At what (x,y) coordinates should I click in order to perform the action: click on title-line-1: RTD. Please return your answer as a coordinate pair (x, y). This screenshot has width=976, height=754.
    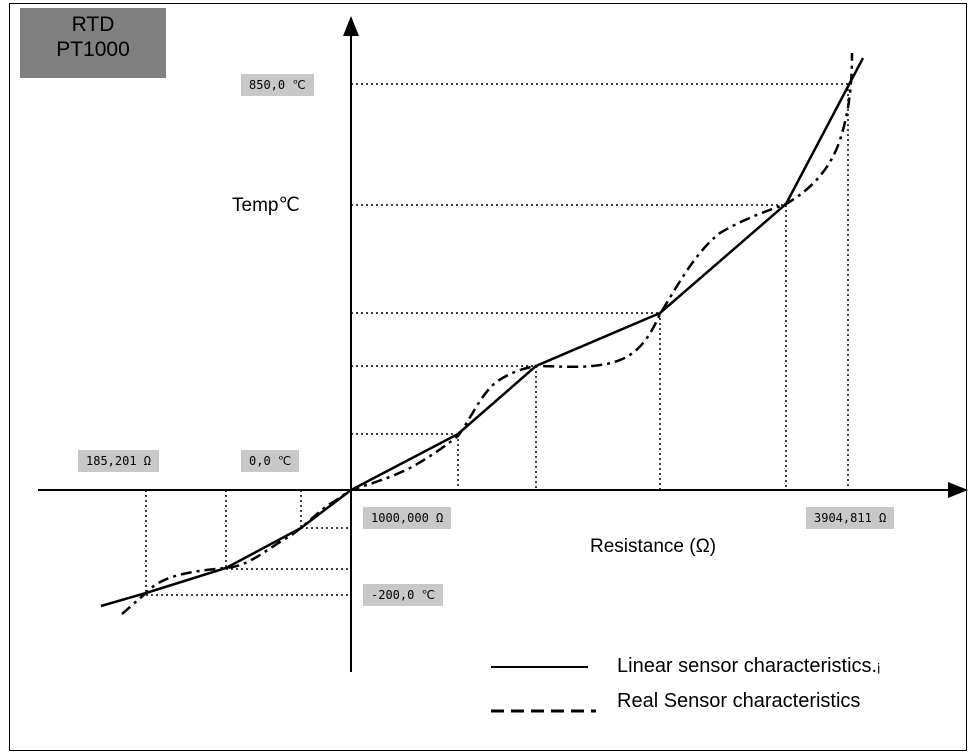
    Looking at the image, I should click on (93, 24).